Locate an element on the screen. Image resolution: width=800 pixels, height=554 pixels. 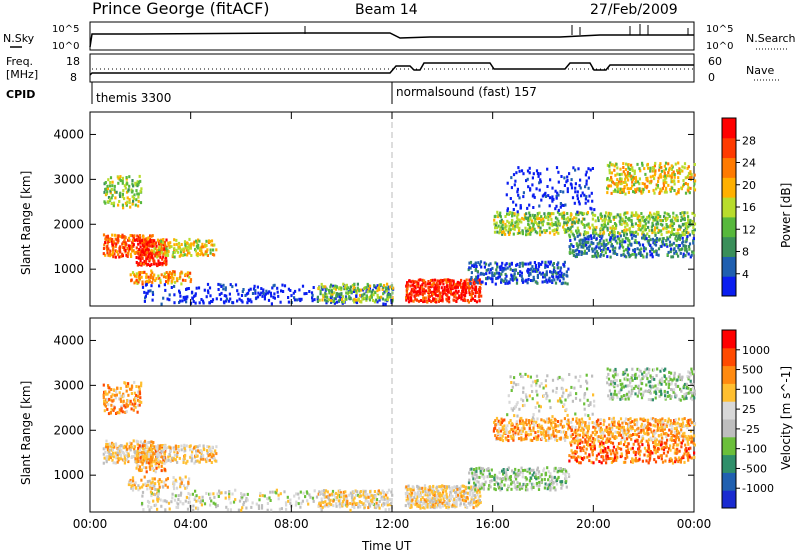
colorbar-tick-label: 24 is located at coordinates (749, 163).